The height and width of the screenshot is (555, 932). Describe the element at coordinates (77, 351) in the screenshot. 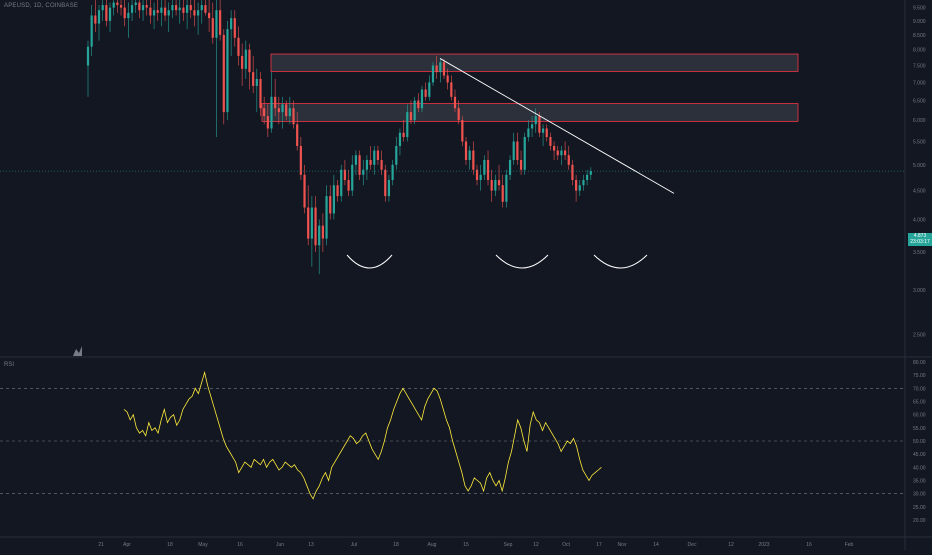

I see `tradingview-logo-icon` at that location.